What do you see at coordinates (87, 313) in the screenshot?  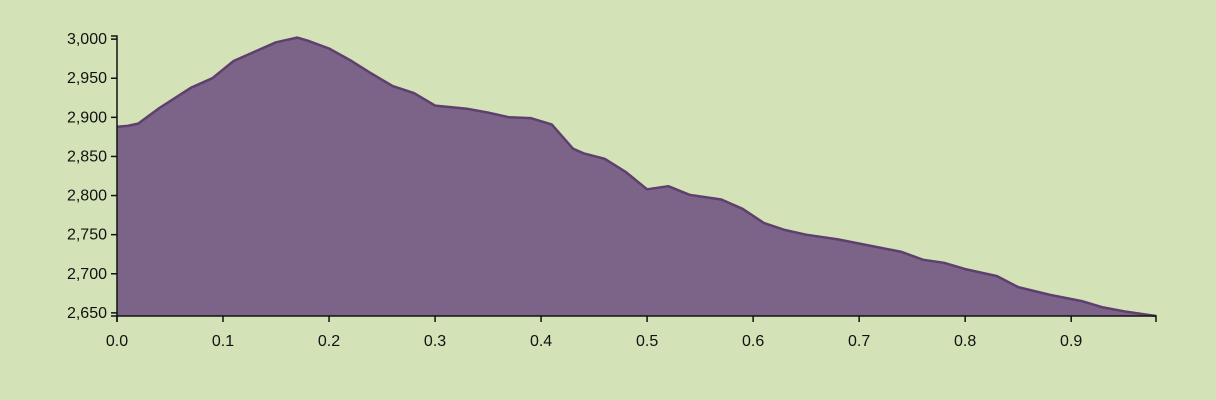 I see `y-tick-label: 2,650` at bounding box center [87, 313].